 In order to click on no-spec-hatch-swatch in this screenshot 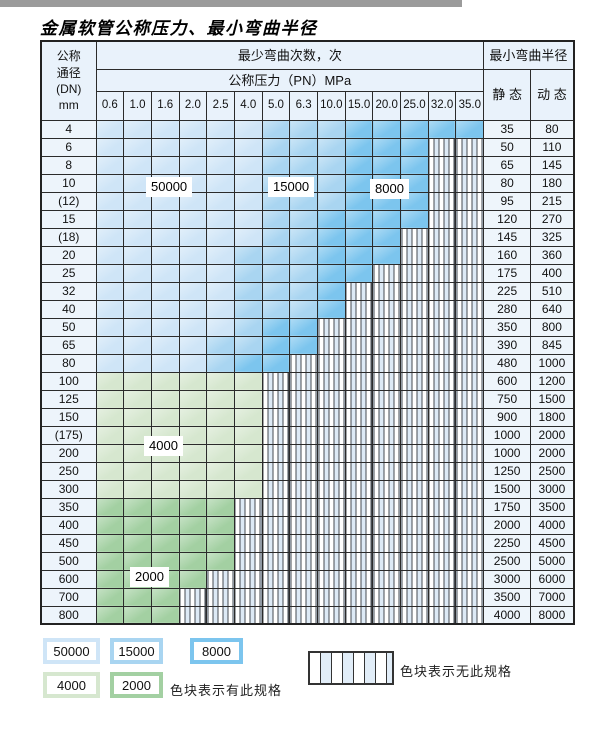, I will do `click(351, 668)`.